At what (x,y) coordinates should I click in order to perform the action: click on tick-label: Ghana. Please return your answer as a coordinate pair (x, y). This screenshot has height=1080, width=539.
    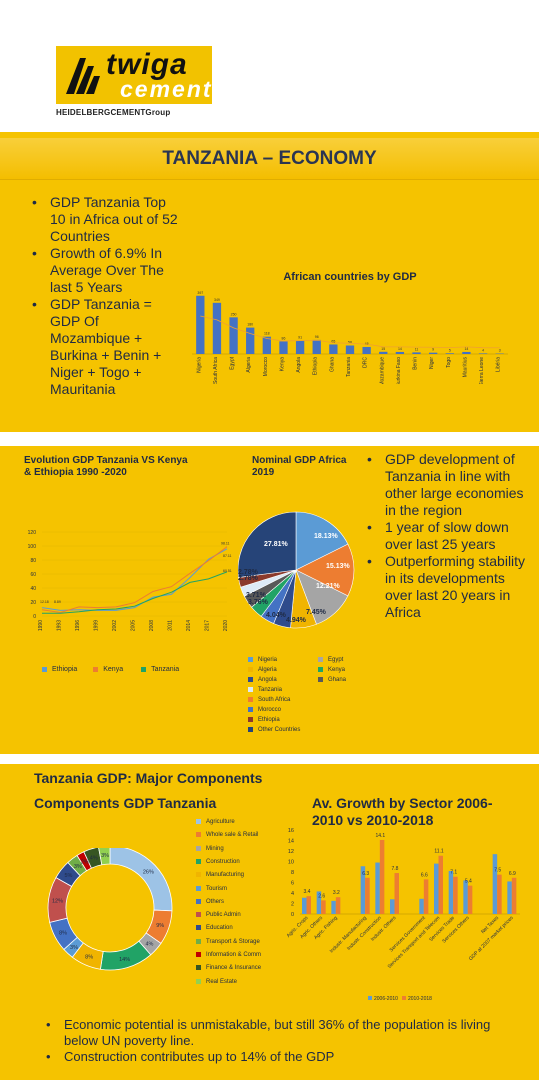
    Looking at the image, I should click on (332, 364).